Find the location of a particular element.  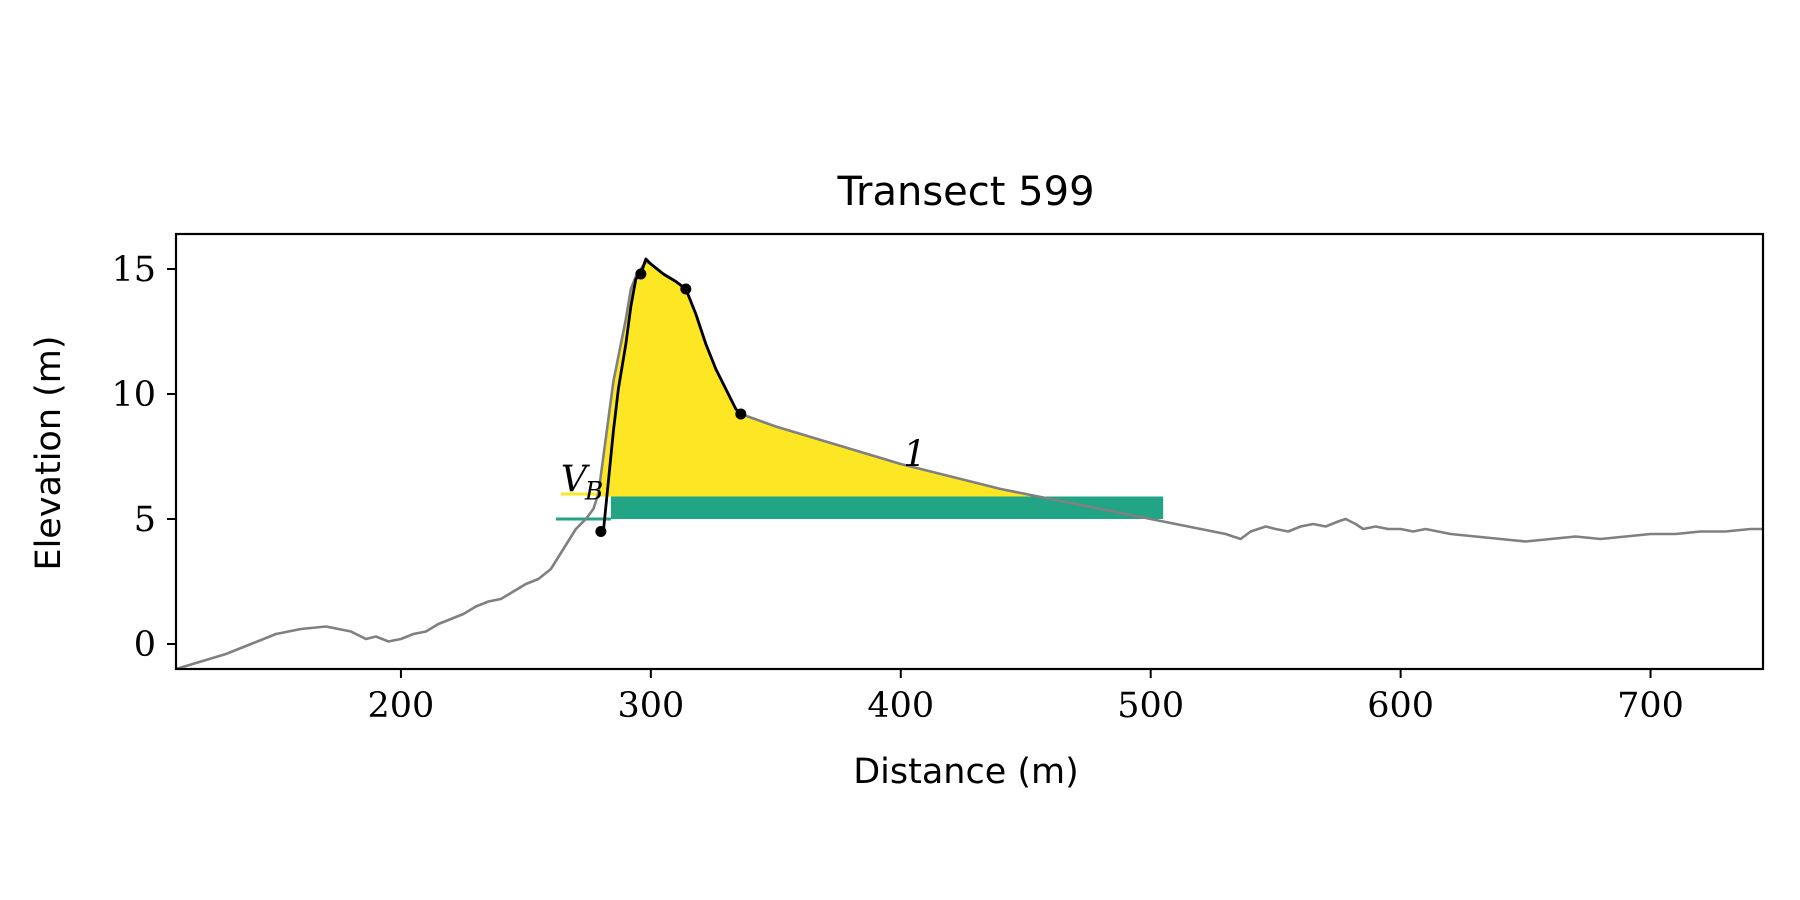

annotation-label: 1 is located at coordinates (914, 455).